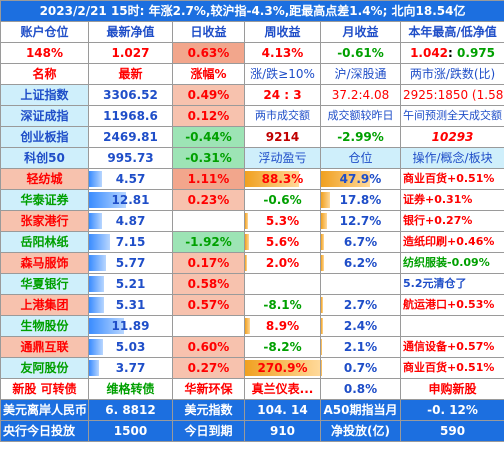  Describe the element at coordinates (360, 74) in the screenshot. I see `header-northbound: 沪/深股通` at that location.